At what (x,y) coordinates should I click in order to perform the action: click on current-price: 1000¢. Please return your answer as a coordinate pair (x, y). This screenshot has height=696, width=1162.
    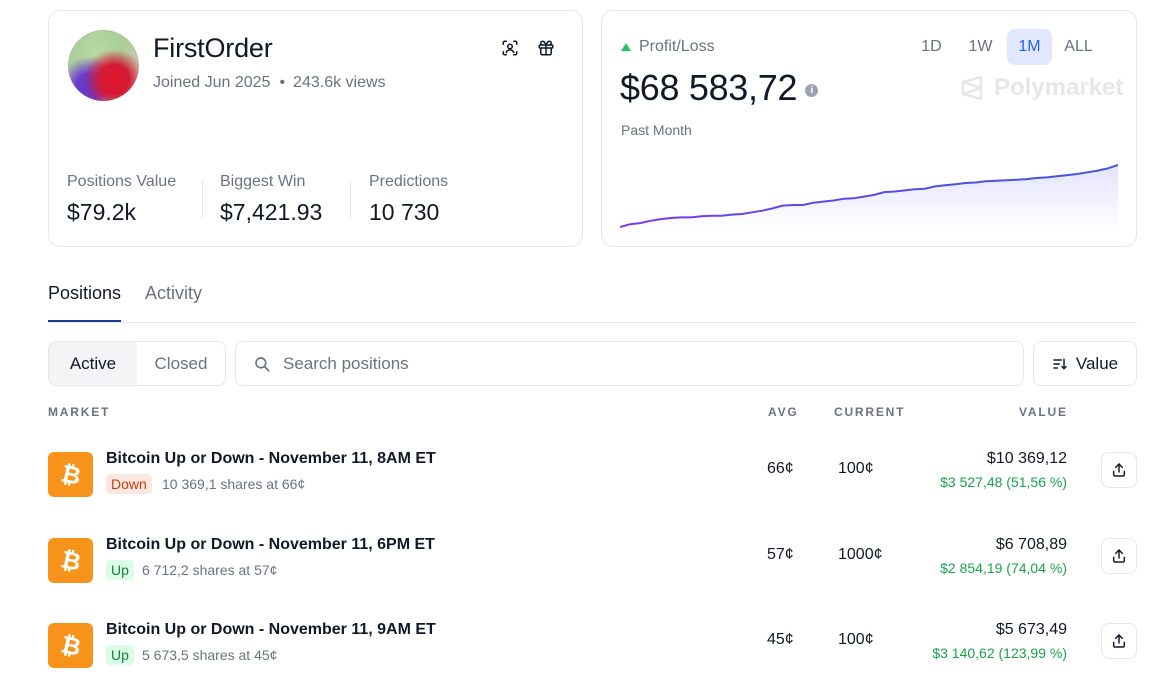
    Looking at the image, I should click on (860, 554).